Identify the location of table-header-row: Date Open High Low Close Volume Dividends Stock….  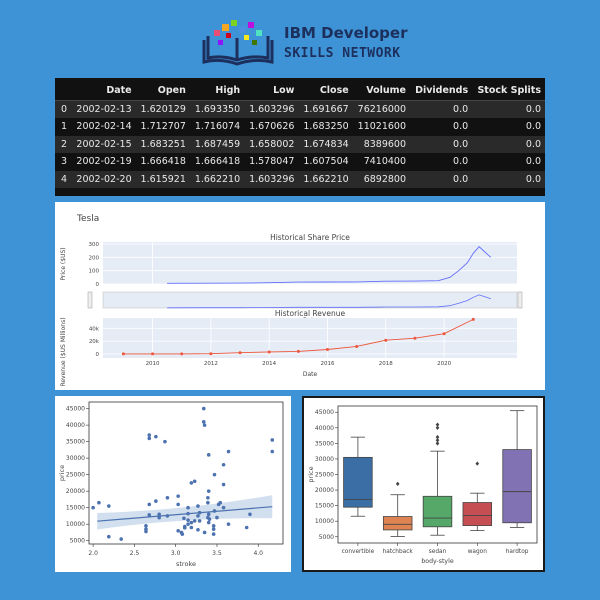
(300, 91).